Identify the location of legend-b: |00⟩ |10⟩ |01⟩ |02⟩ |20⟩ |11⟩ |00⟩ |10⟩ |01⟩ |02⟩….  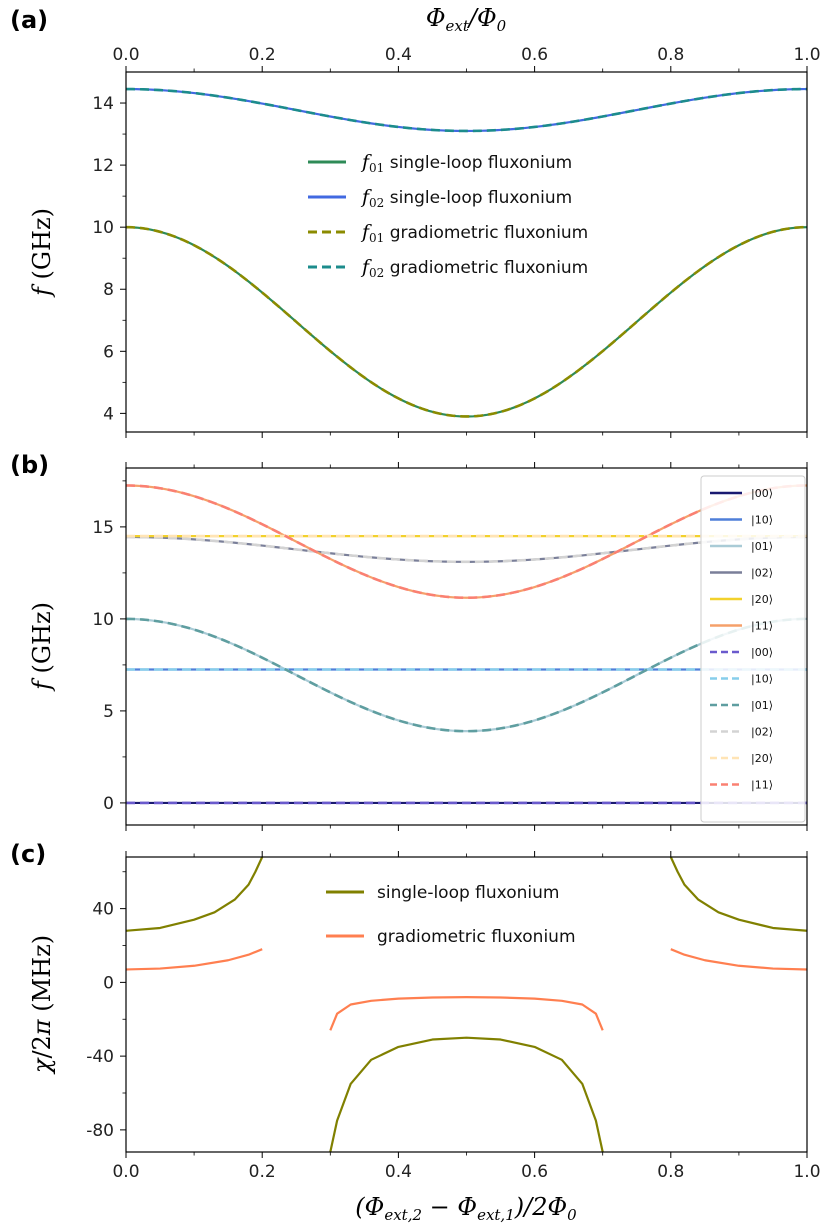
(753, 649).